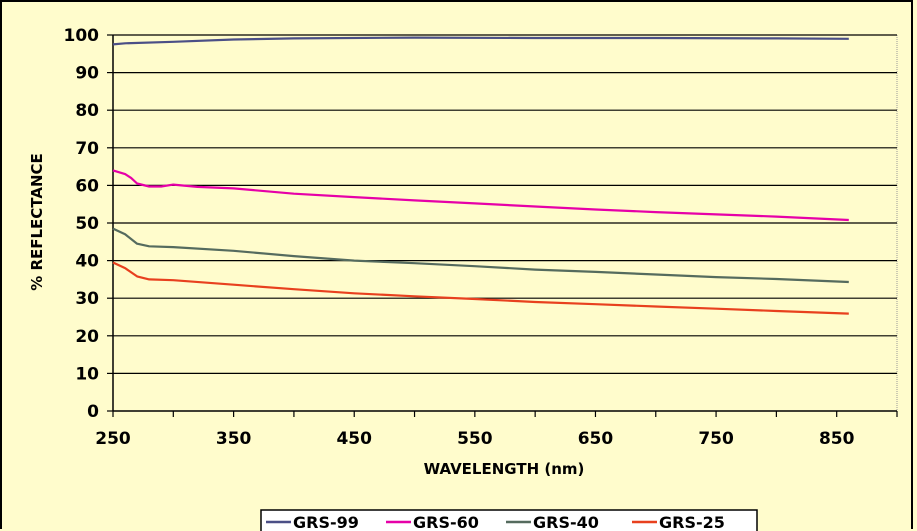 The width and height of the screenshot is (917, 531). Describe the element at coordinates (837, 439) in the screenshot. I see `x-tick-label: 850` at that location.